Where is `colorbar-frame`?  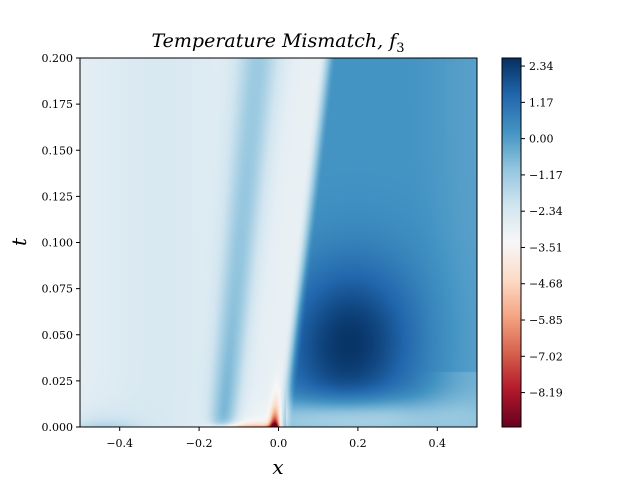
colorbar-frame is located at coordinates (511, 242).